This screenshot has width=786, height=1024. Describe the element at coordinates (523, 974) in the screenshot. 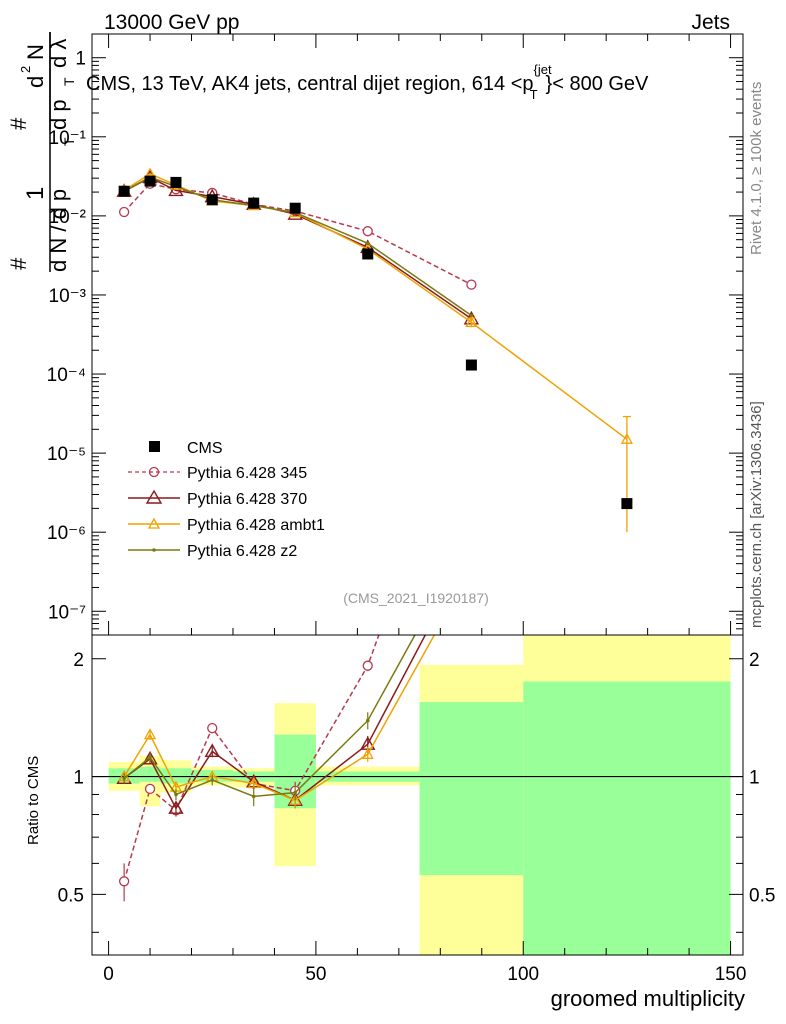

I see `x-tick-label: 100` at that location.